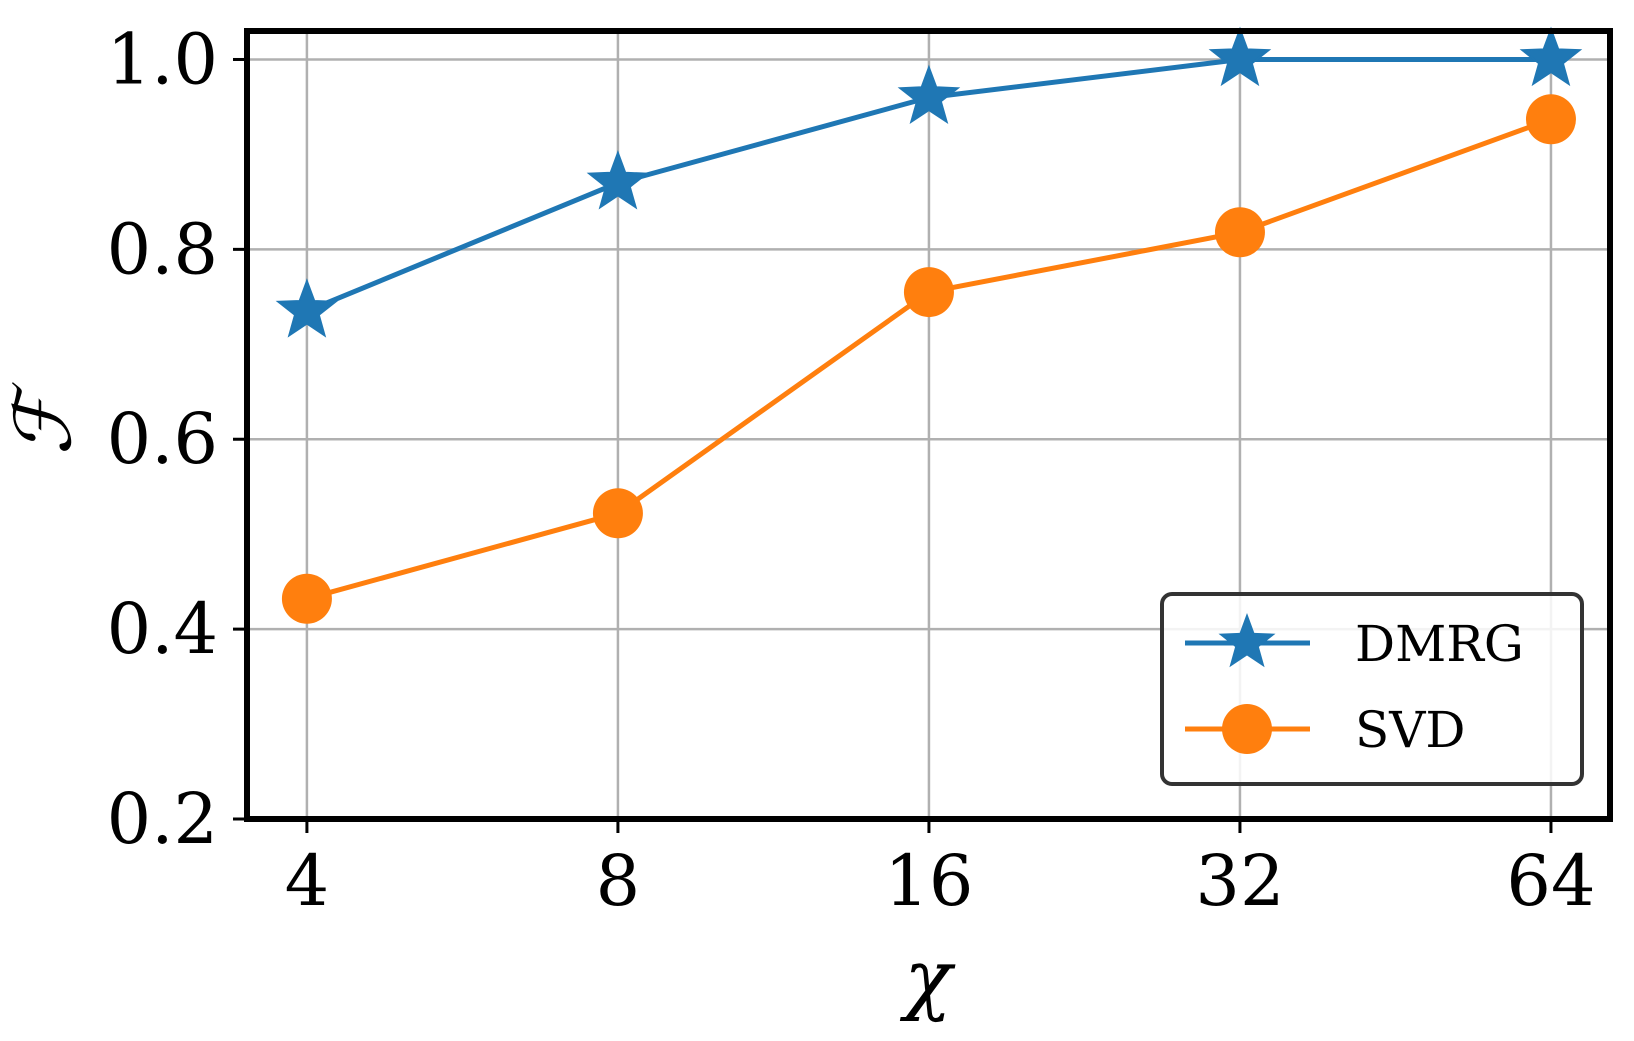 Image resolution: width=1634 pixels, height=1041 pixels. Describe the element at coordinates (44, 419) in the screenshot. I see `y-axis-label: ℱ` at that location.